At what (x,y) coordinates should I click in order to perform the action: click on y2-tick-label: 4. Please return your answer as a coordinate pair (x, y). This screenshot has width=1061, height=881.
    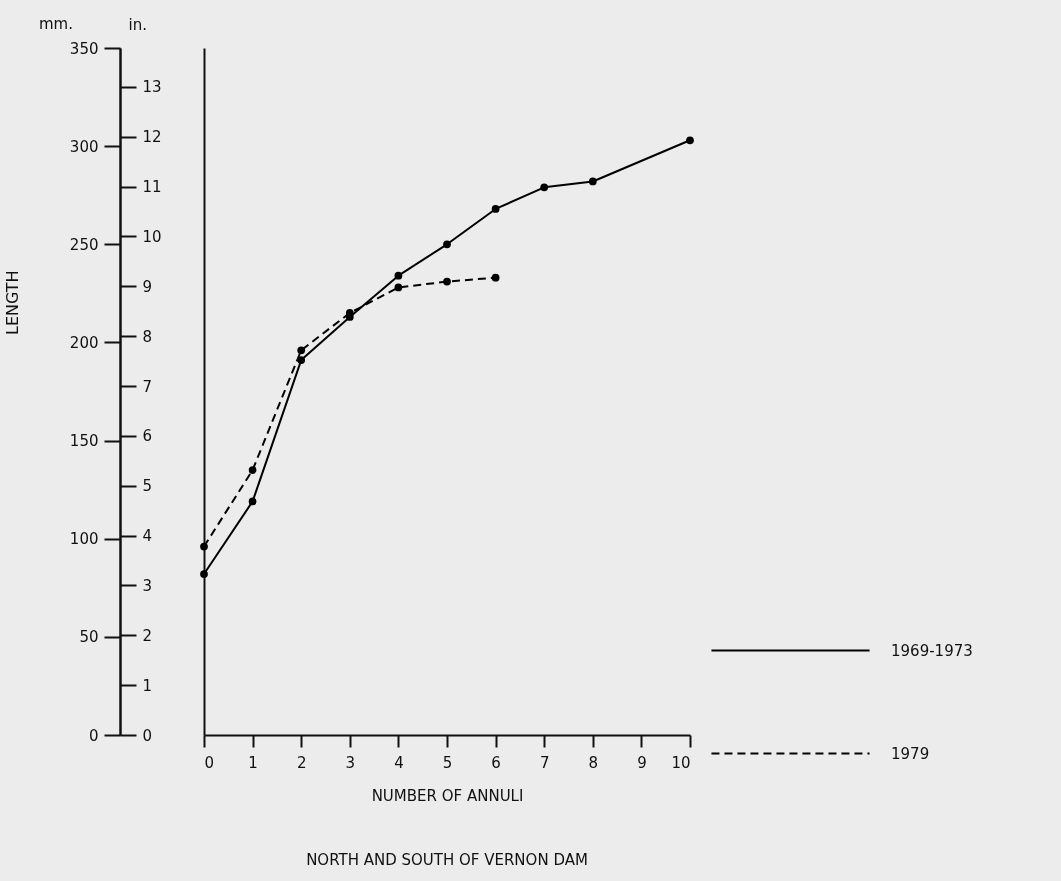
    Looking at the image, I should click on (147, 536).